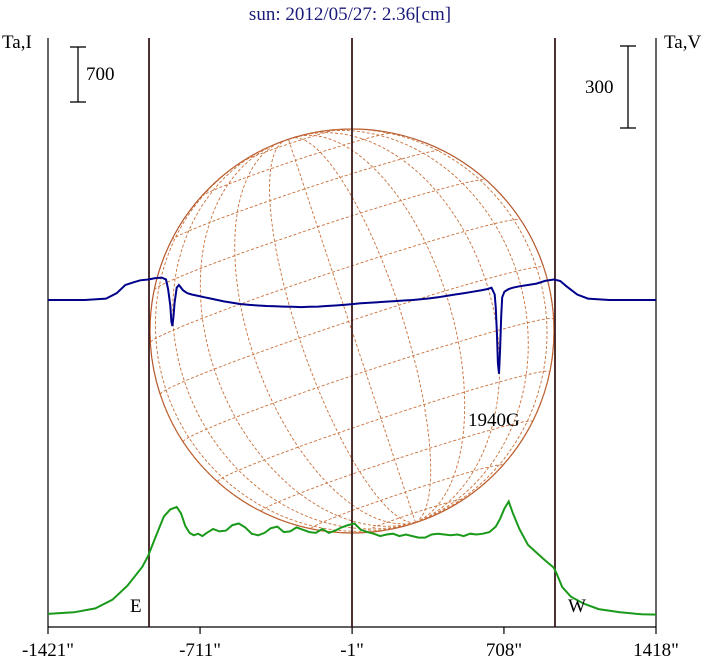 This screenshot has width=708, height=662. What do you see at coordinates (494, 420) in the screenshot?
I see `annotation-label: 1940G` at bounding box center [494, 420].